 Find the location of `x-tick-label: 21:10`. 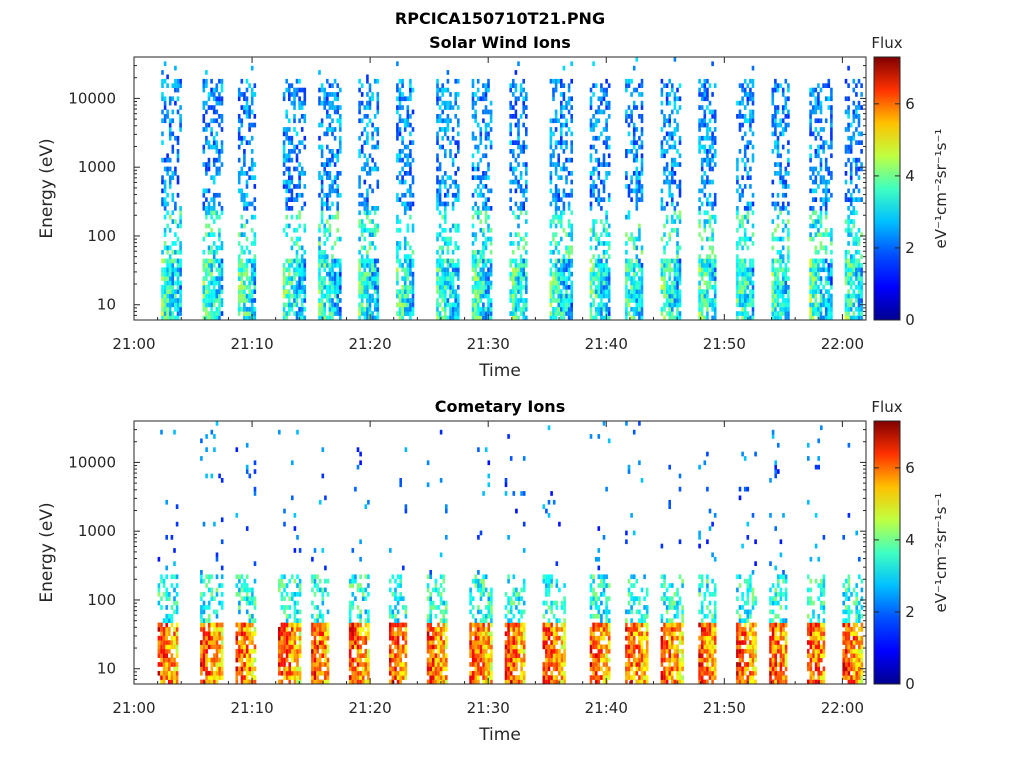

x-tick-label: 21:10 is located at coordinates (251, 344).